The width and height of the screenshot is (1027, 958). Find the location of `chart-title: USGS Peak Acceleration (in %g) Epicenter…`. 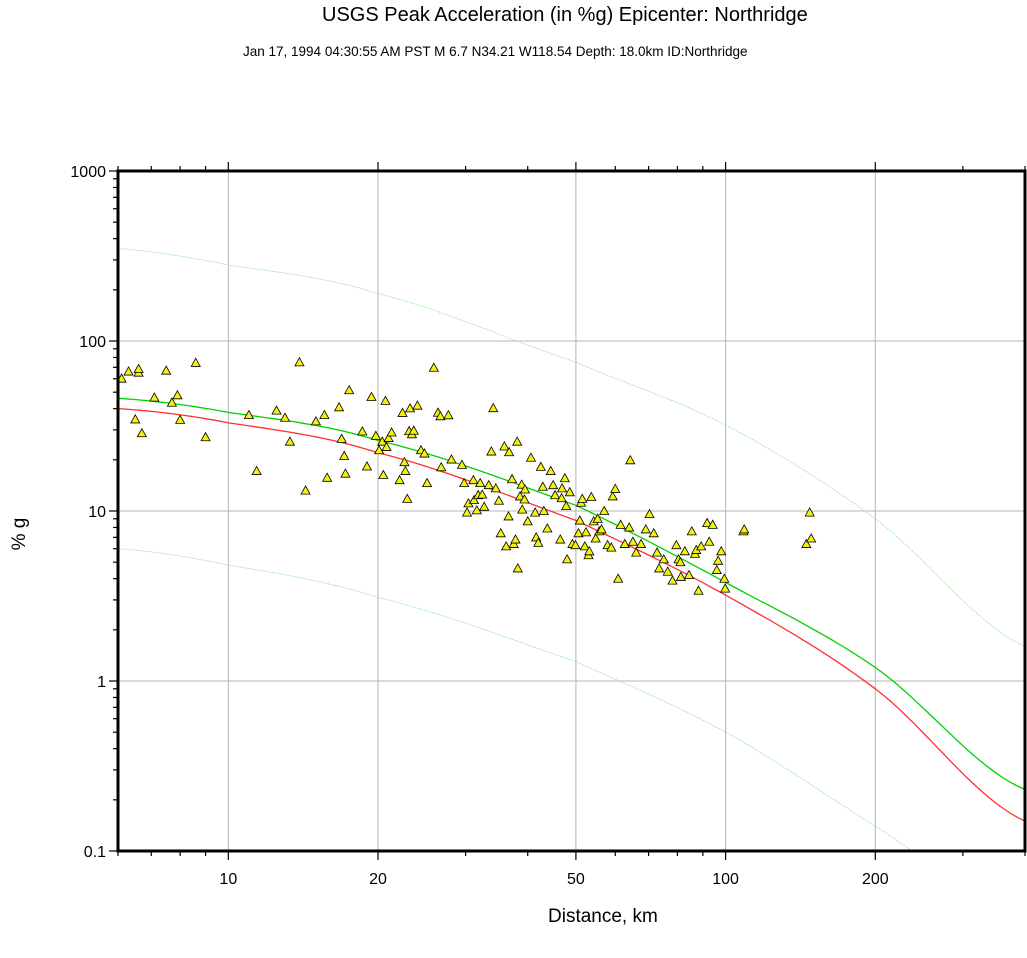

chart-title: USGS Peak Acceleration (in %g) Epicenter… is located at coordinates (565, 15).